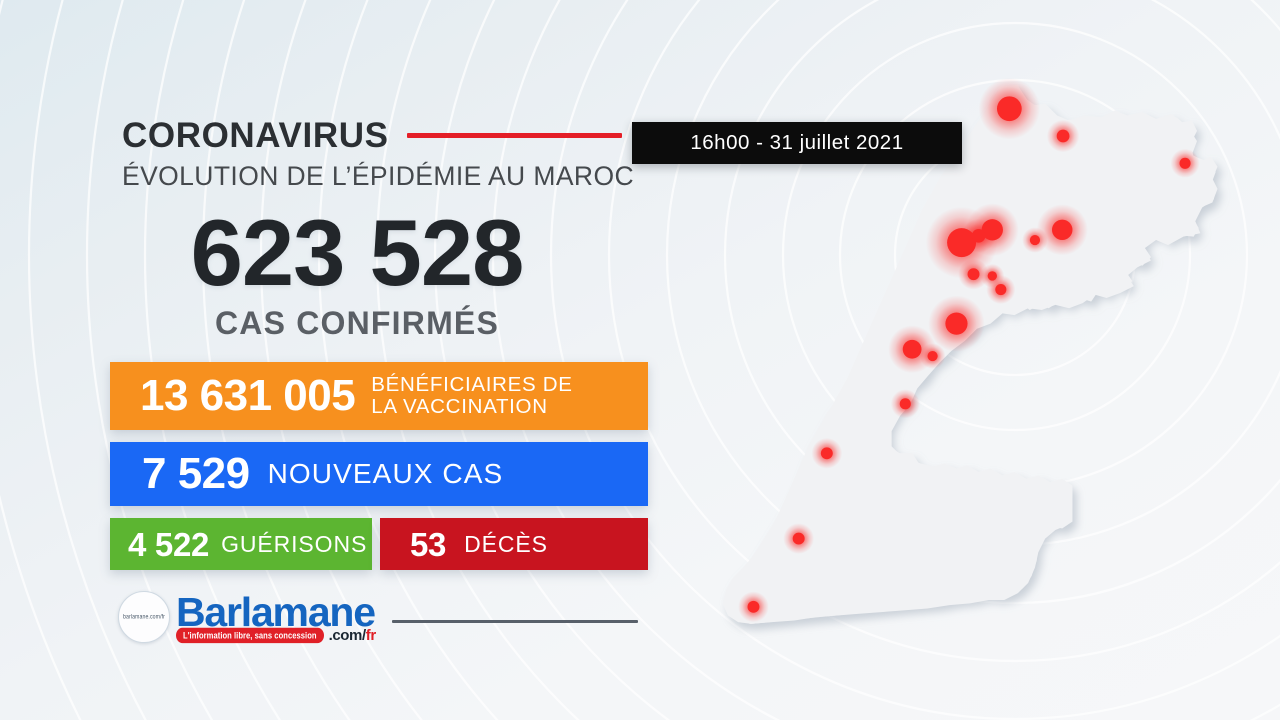  What do you see at coordinates (385, 474) in the screenshot?
I see `new-cases-label: NOUVEAUX CAS` at bounding box center [385, 474].